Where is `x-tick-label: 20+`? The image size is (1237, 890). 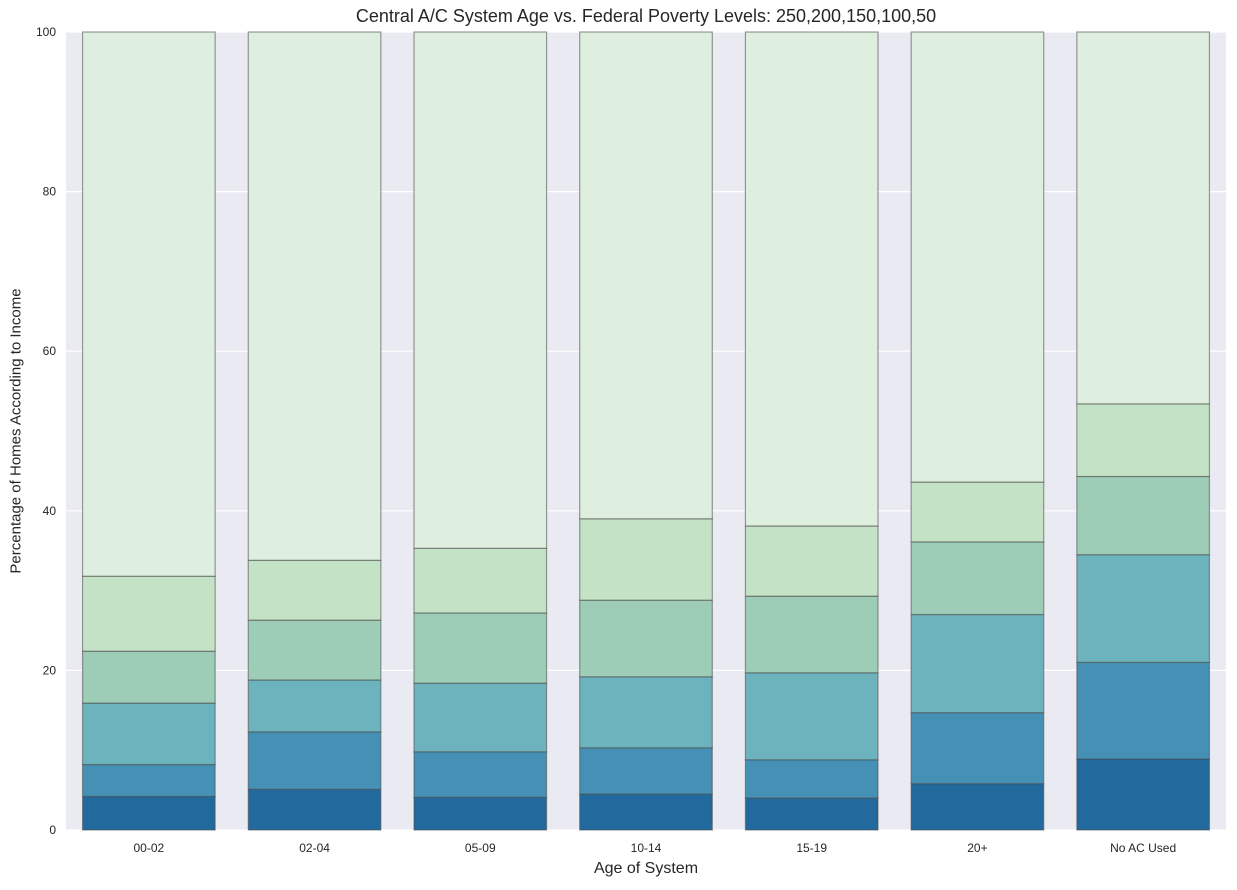 x-tick-label: 20+ is located at coordinates (977, 848).